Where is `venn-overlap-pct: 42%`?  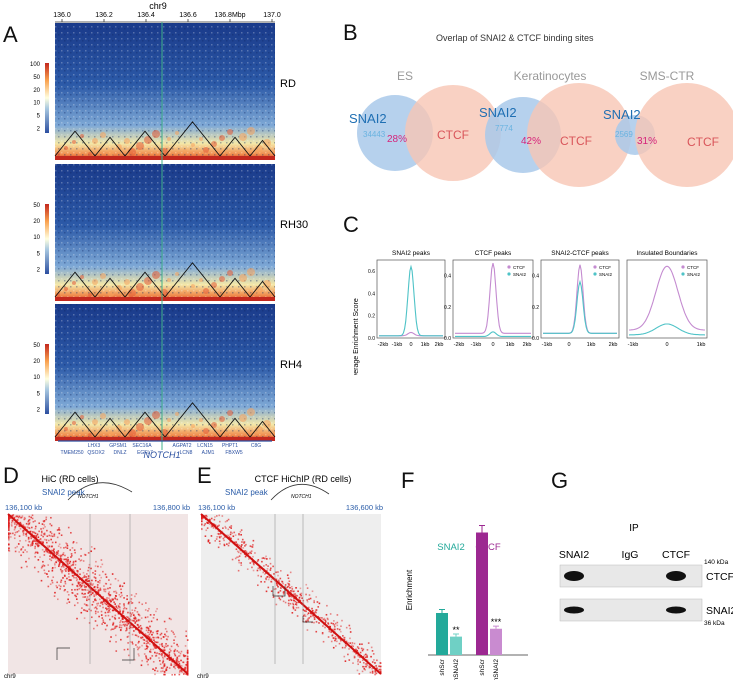
venn-overlap-pct: 42% is located at coordinates (531, 141).